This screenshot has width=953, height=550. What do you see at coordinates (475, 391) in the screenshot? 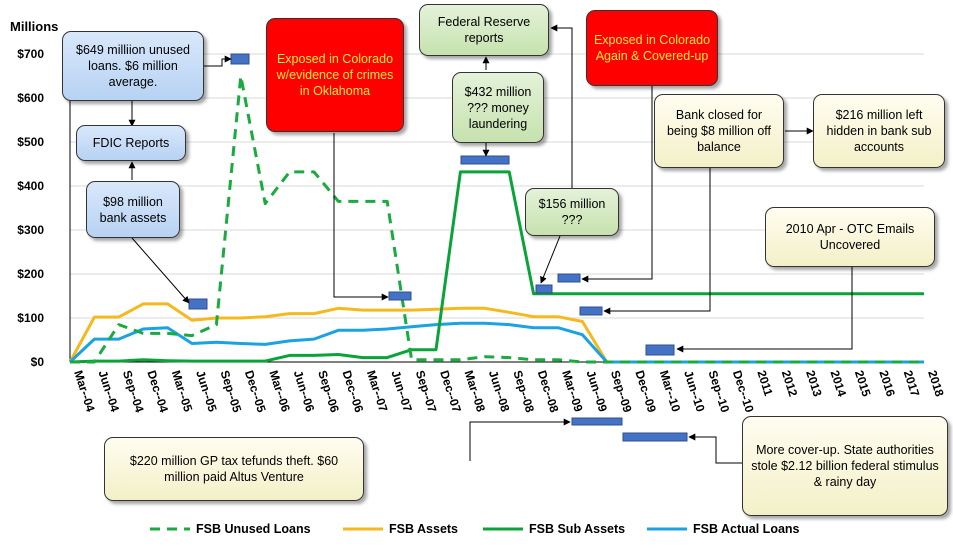
I see `x-tick-label: Mar--08` at bounding box center [475, 391].